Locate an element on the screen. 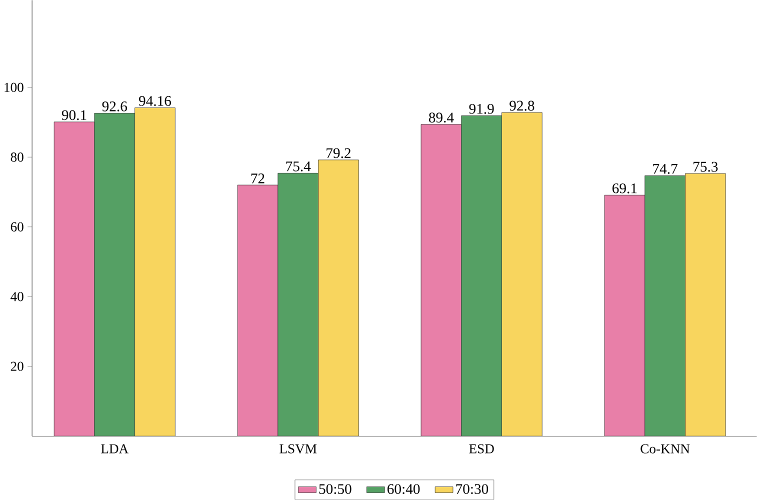 The width and height of the screenshot is (757, 500). data-label: 91.9 is located at coordinates (481, 109).